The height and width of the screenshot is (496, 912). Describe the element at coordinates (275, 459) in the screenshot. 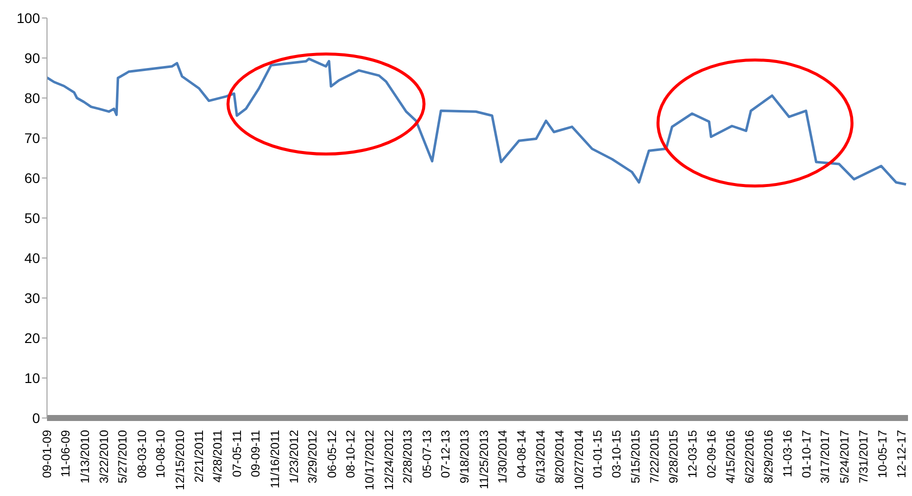

I see `x-tick-label: 11/16/2011` at that location.